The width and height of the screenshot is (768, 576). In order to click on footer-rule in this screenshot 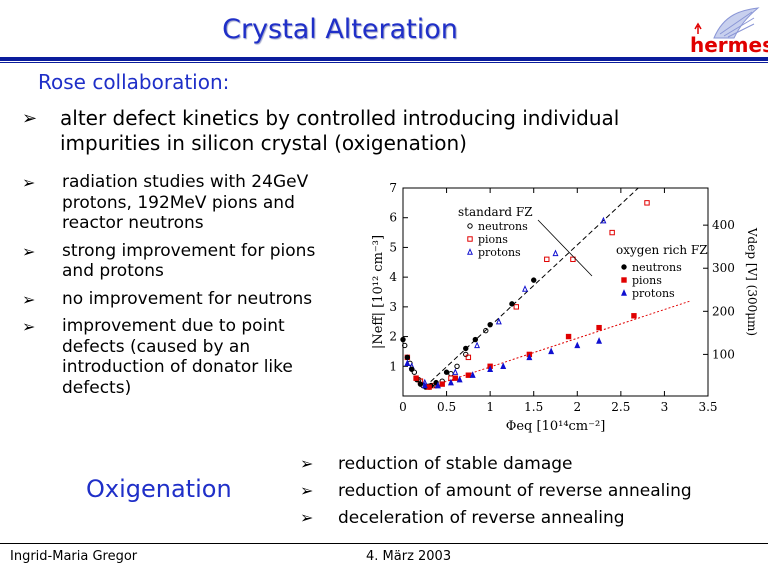, I will do `click(384, 543)`.